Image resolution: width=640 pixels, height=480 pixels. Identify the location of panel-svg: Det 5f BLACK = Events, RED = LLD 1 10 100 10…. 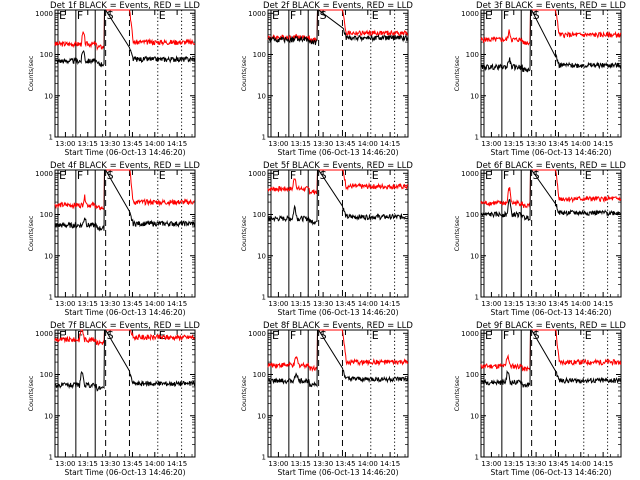
(326, 239).